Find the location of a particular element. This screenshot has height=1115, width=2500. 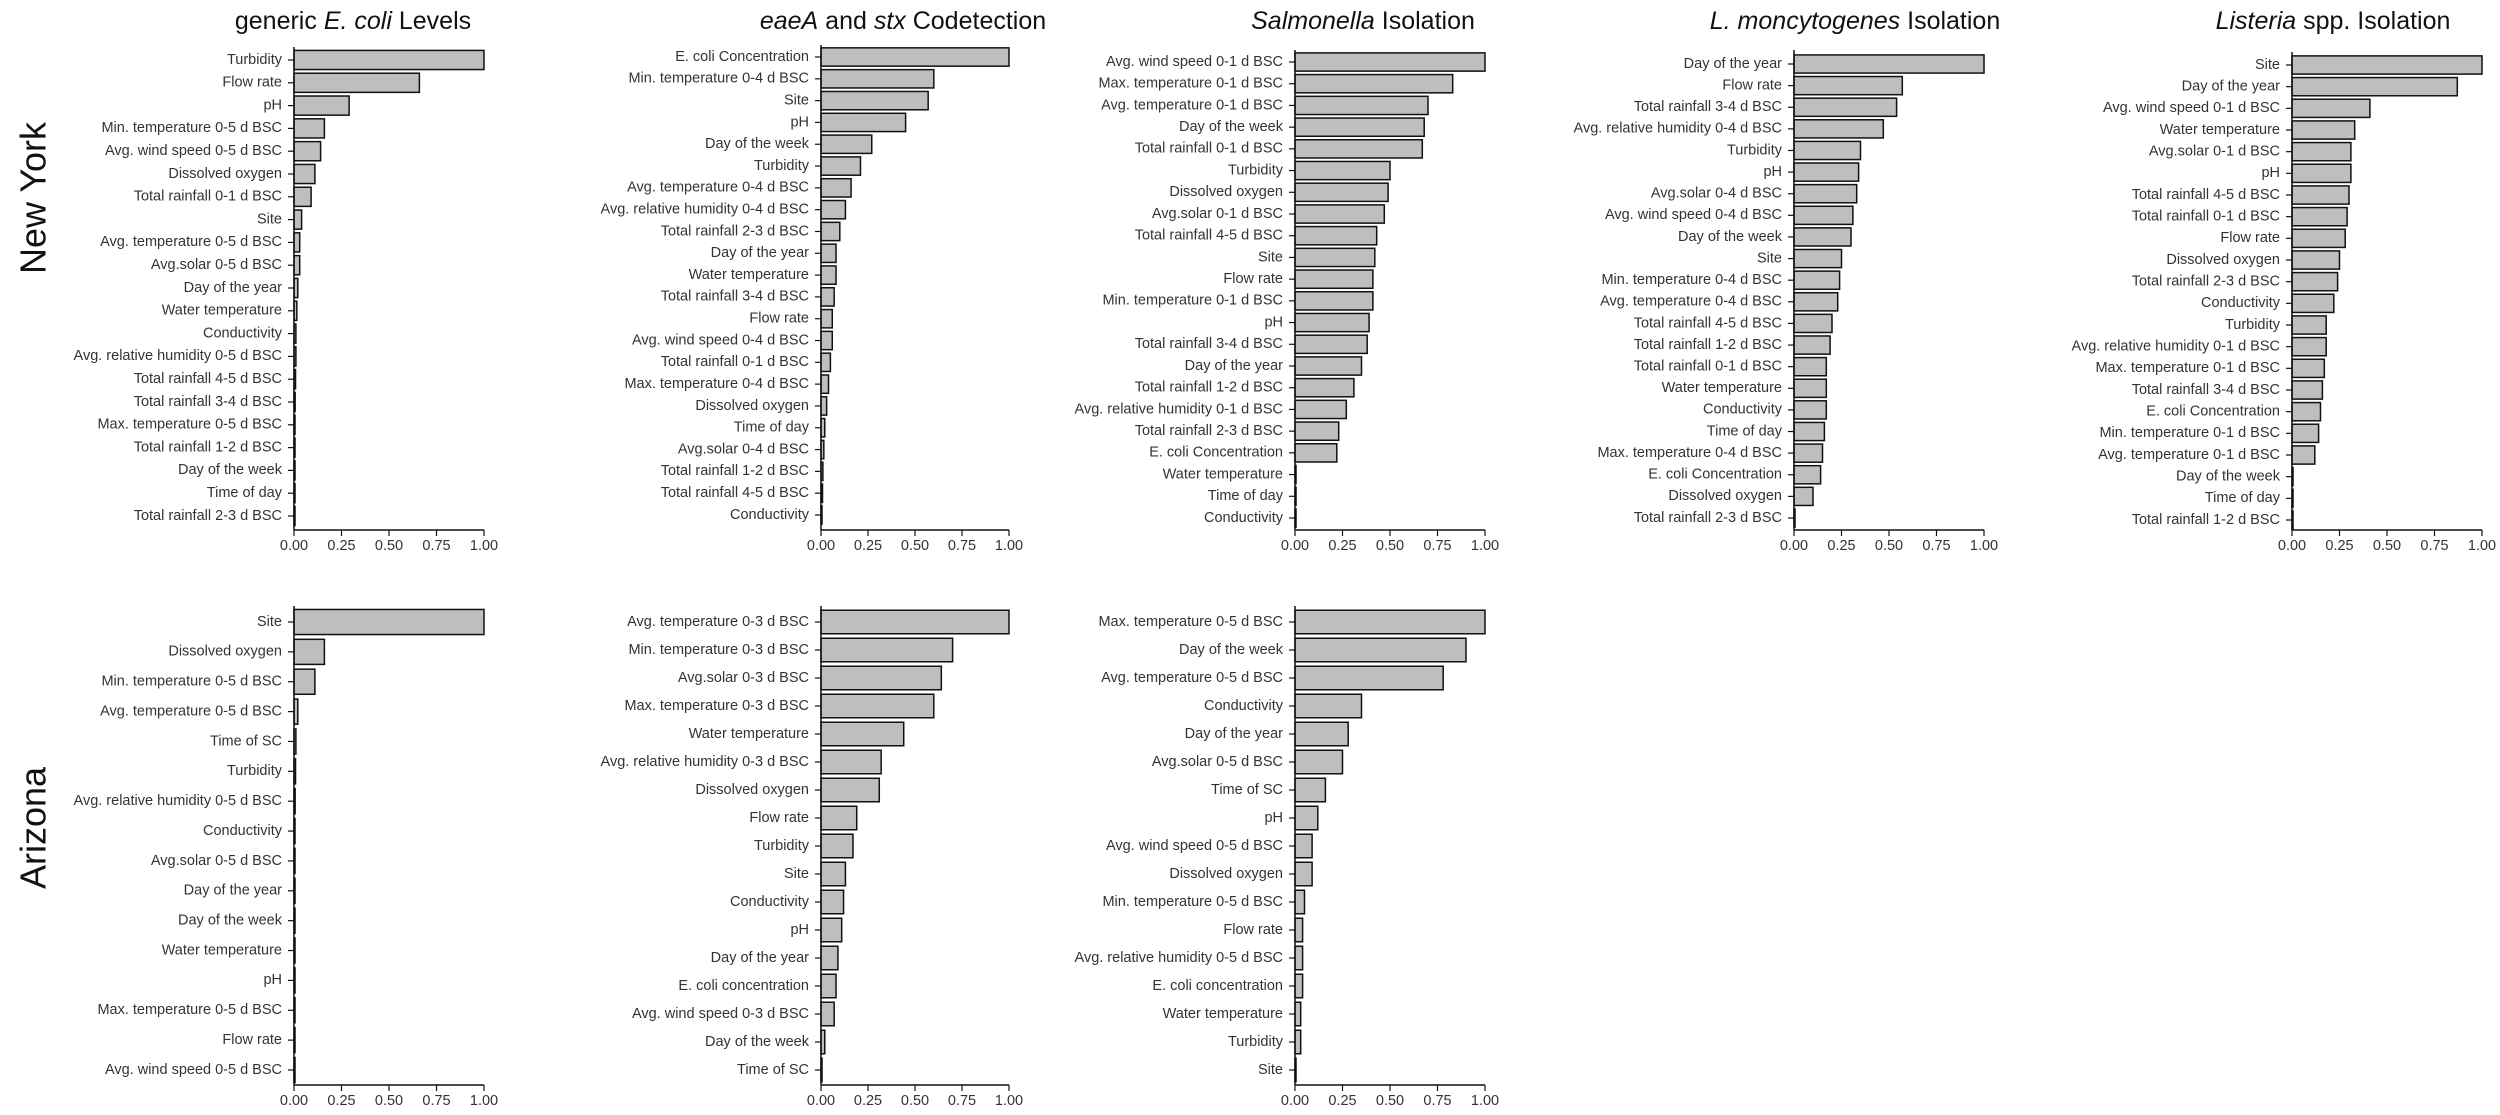

category-label: Total rainfall 3-4 d BSC is located at coordinates (1708, 107).